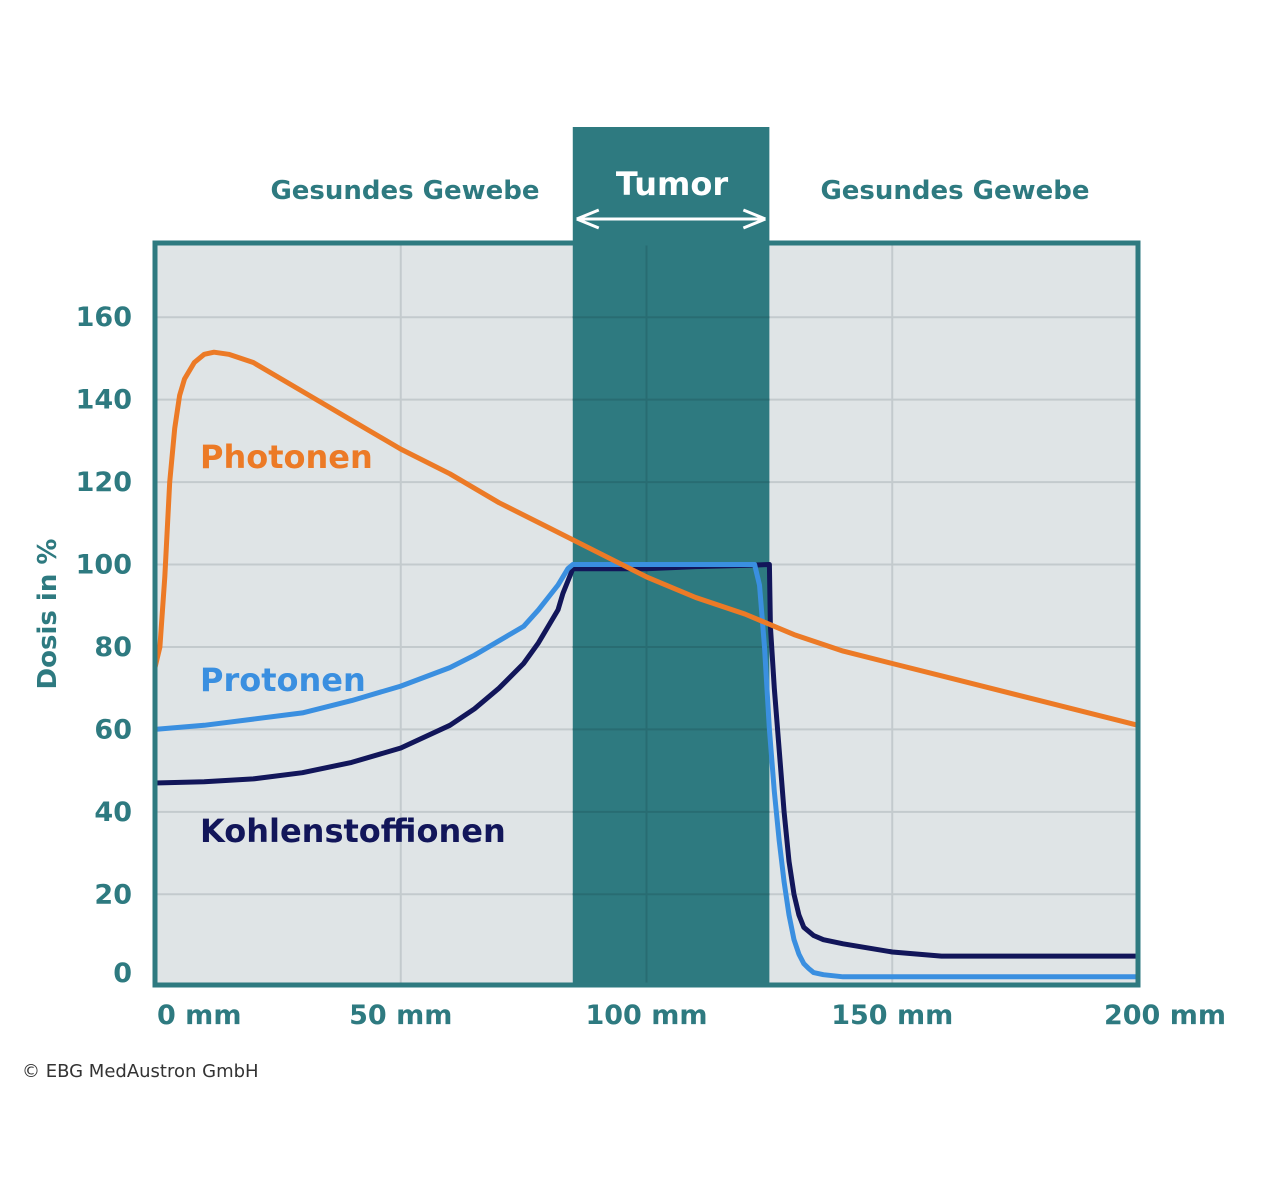 The height and width of the screenshot is (1190, 1280). I want to click on y-tick-label: 120, so click(104, 482).